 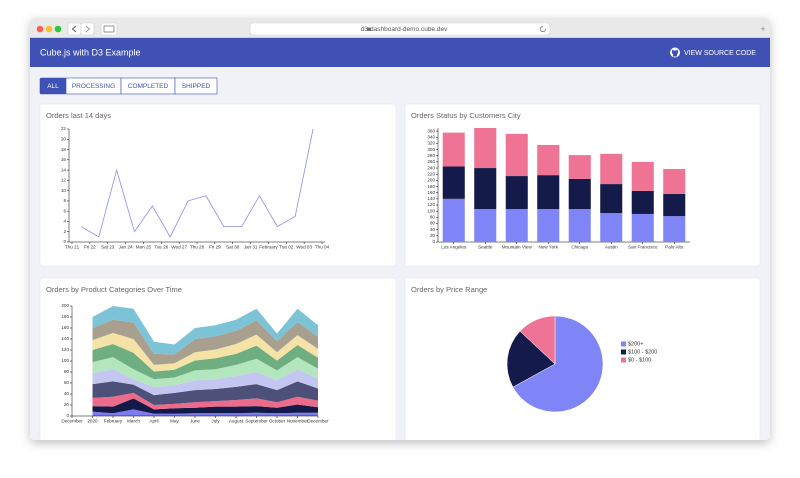 I want to click on x-tick-label: Mon 25, so click(x=144, y=247).